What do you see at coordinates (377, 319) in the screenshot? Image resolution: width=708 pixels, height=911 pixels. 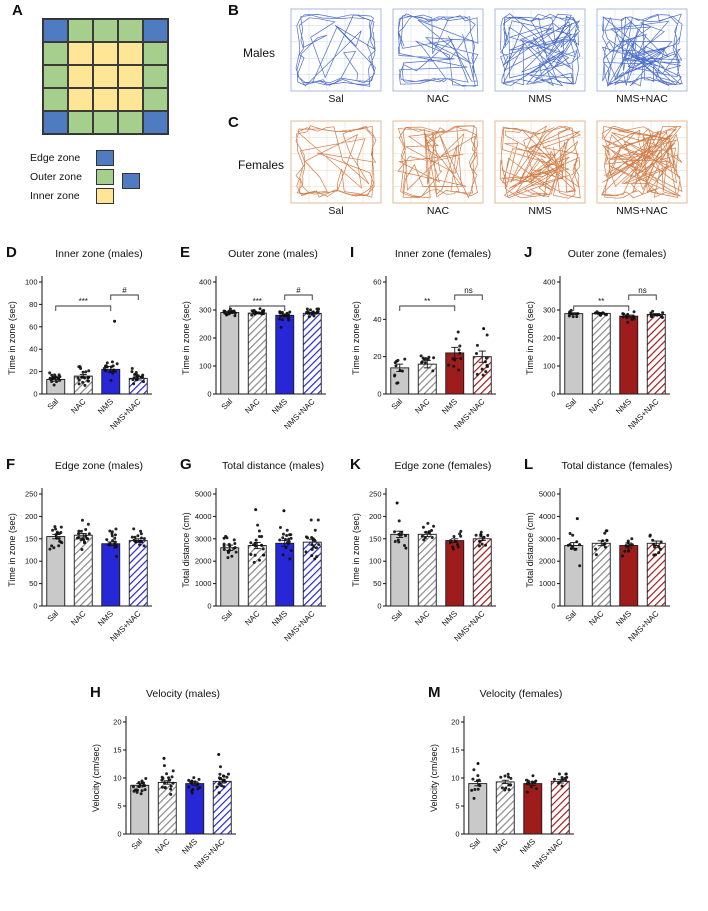 I see `svg-text: 40` at bounding box center [377, 319].